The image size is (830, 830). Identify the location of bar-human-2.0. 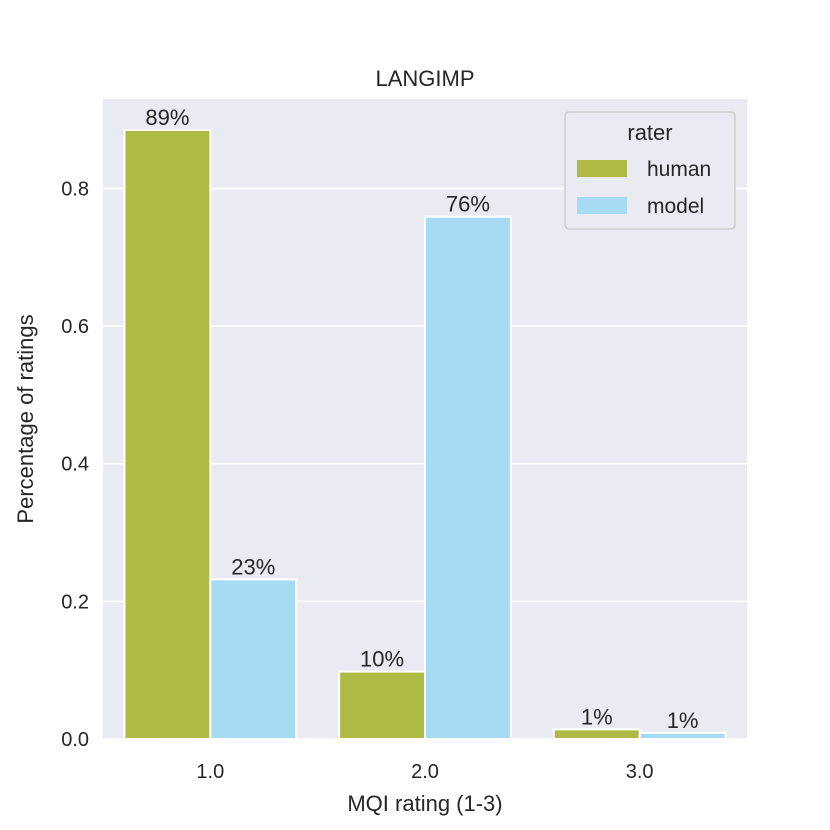
(382, 705).